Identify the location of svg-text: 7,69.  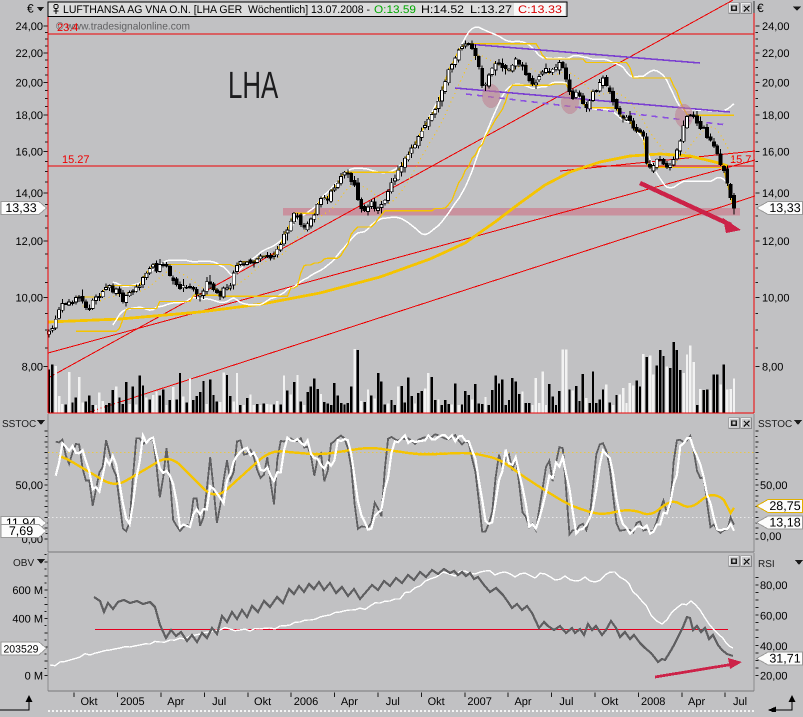
(21, 531).